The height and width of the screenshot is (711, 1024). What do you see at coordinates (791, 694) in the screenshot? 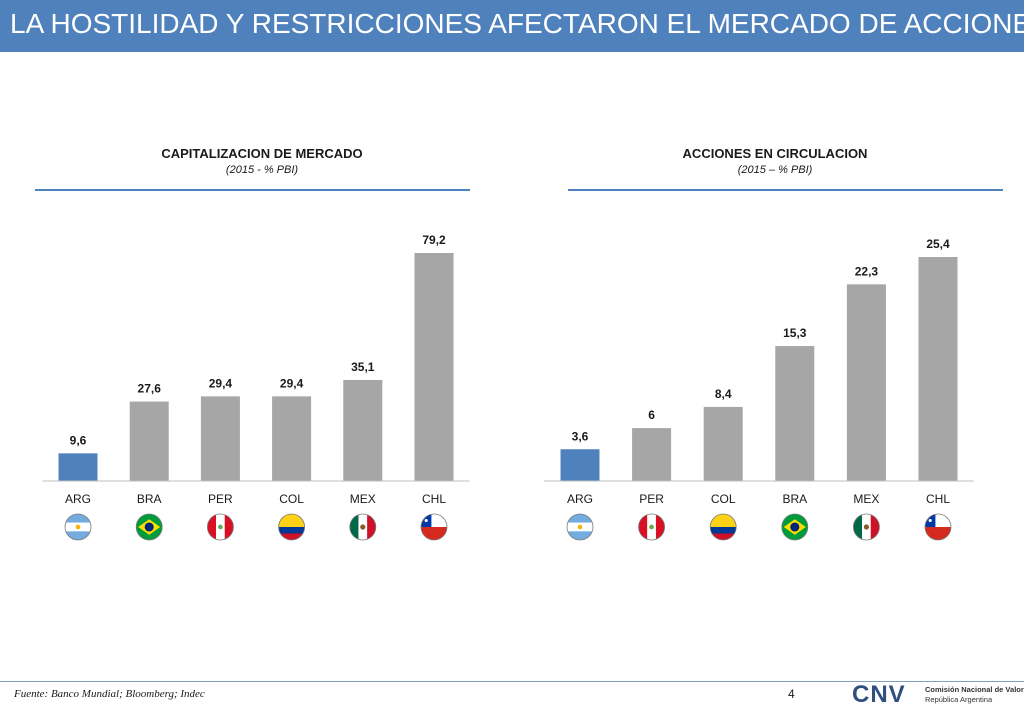
I see `page-number: 4` at bounding box center [791, 694].